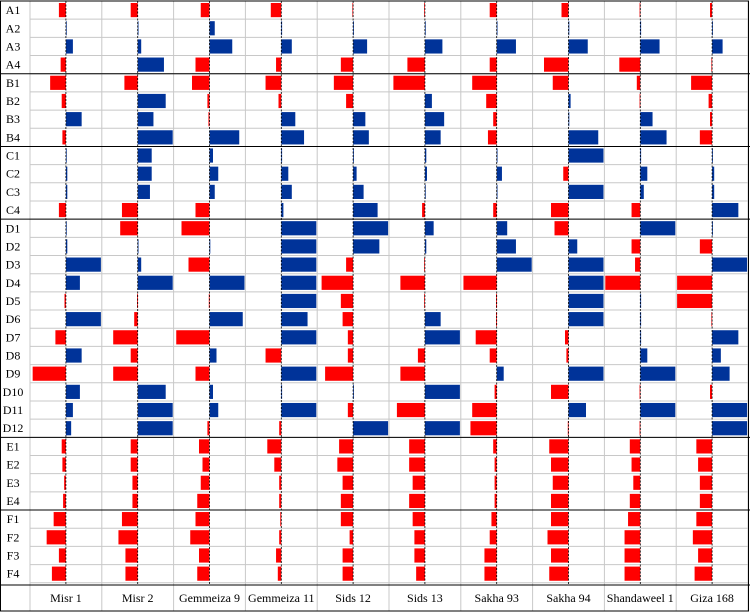  Describe the element at coordinates (705, 464) in the screenshot. I see `bar-giza-168-e2` at that location.